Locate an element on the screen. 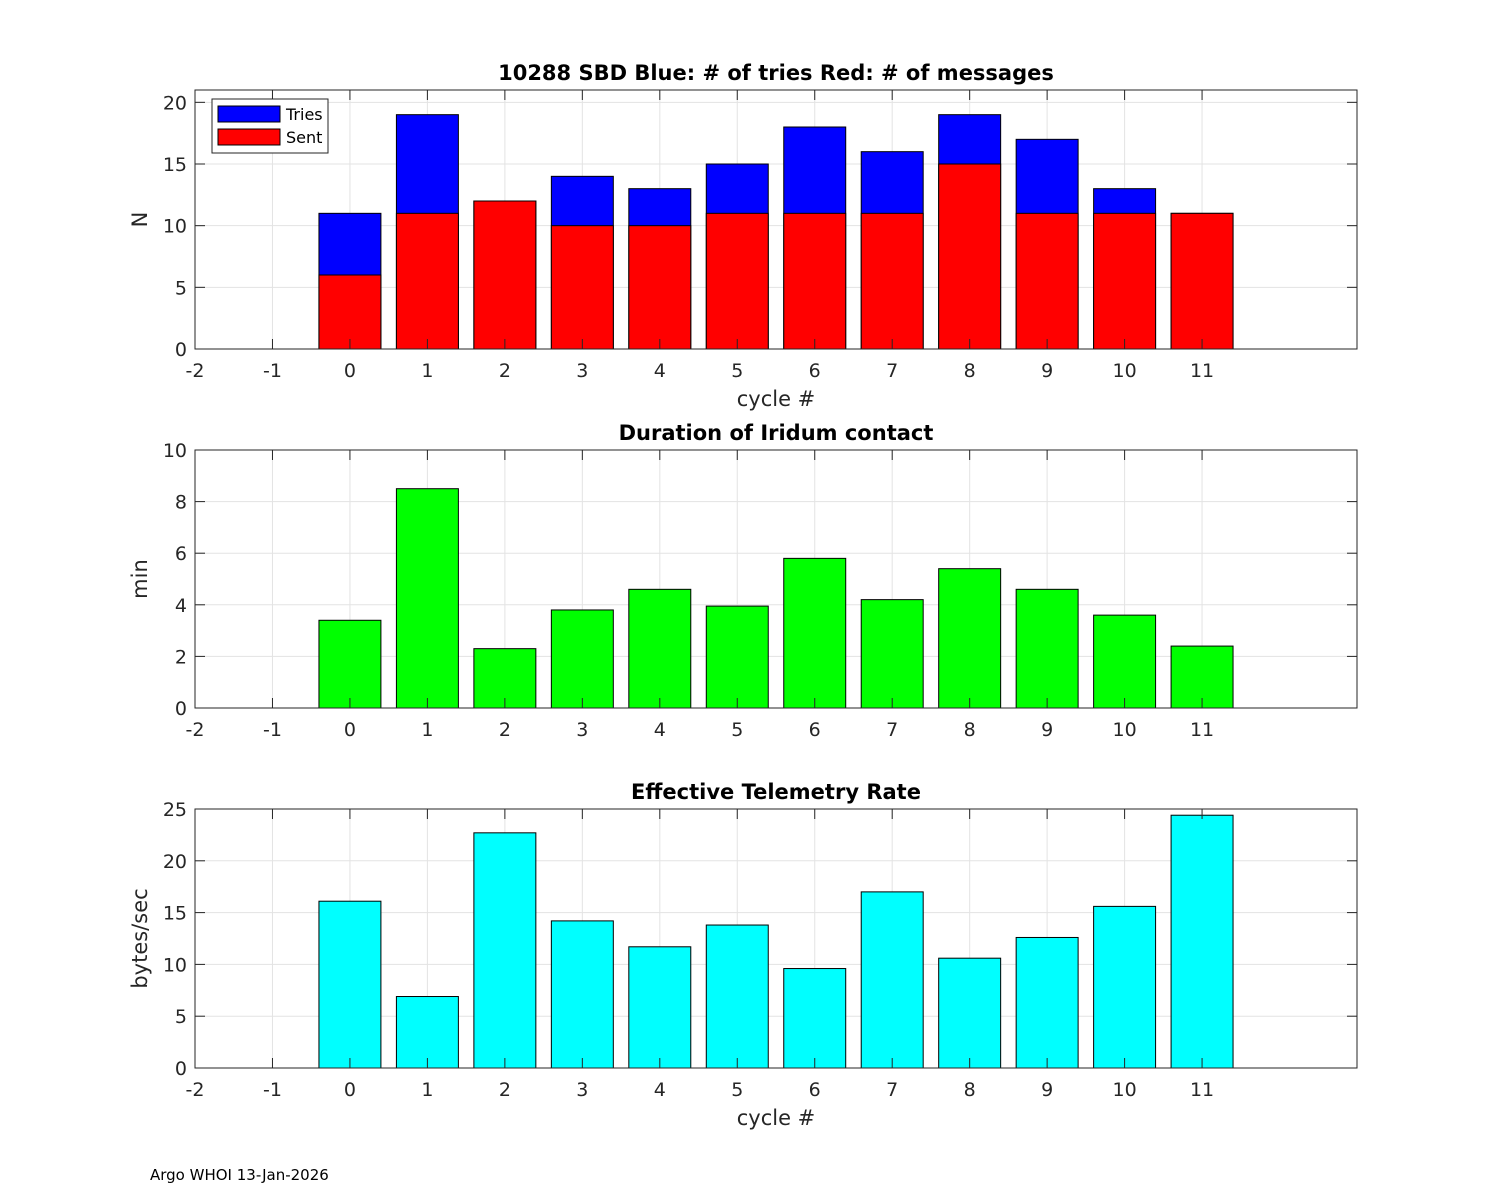 The width and height of the screenshot is (1500, 1200). chart3-xtick-label: 6 is located at coordinates (815, 1090).